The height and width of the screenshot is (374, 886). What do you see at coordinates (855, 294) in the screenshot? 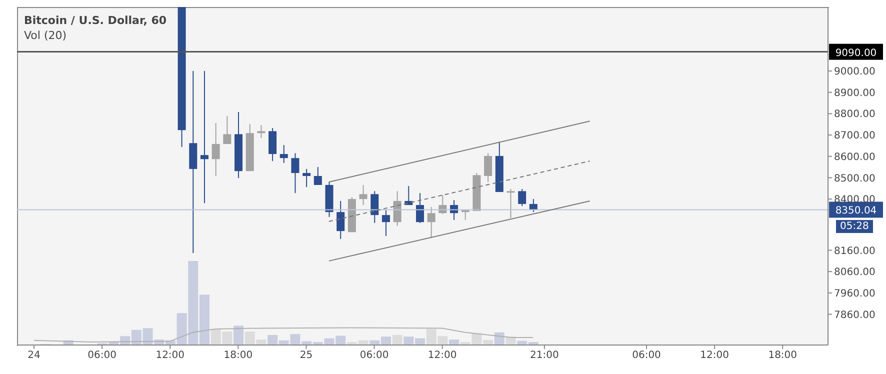
I see `y-tick-label: 7960.00` at bounding box center [855, 294].